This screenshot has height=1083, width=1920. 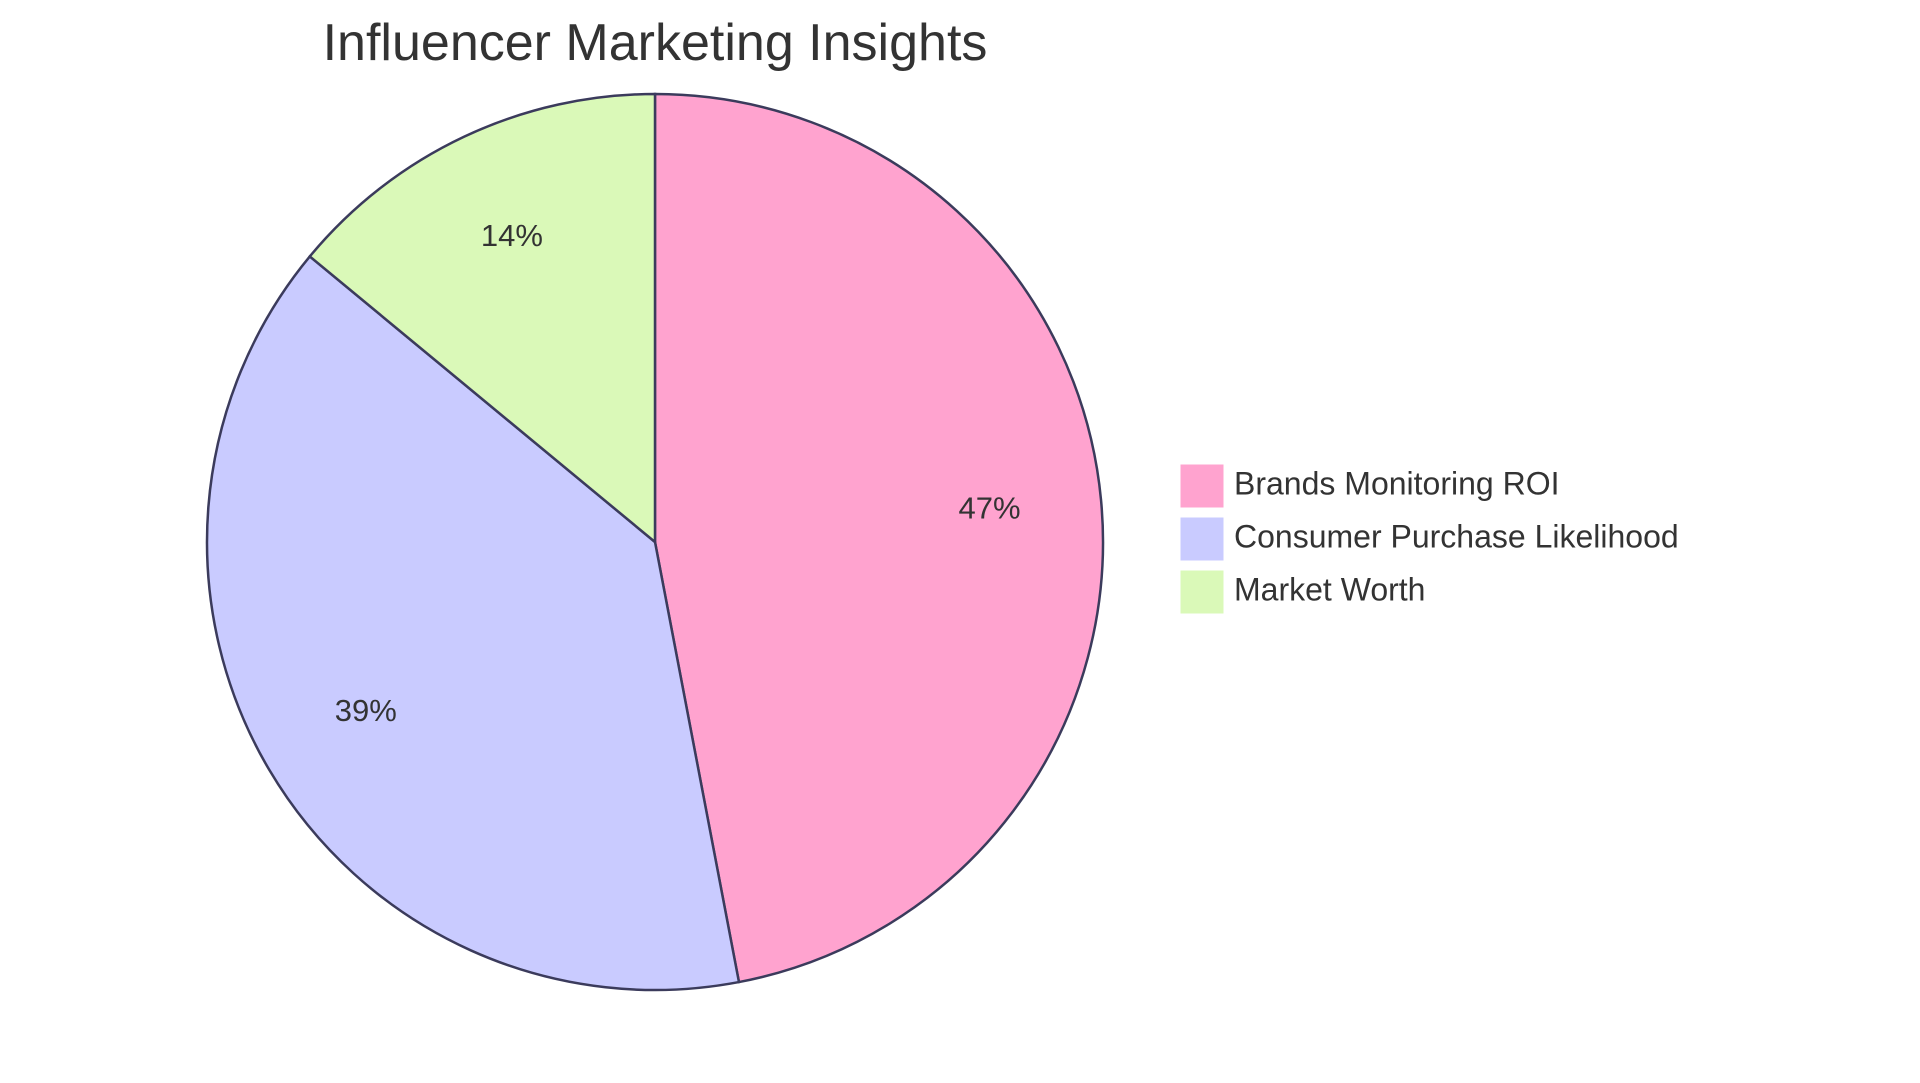 What do you see at coordinates (1396, 483) in the screenshot?
I see `legend-label-1: Brands Monitoring ROI` at bounding box center [1396, 483].